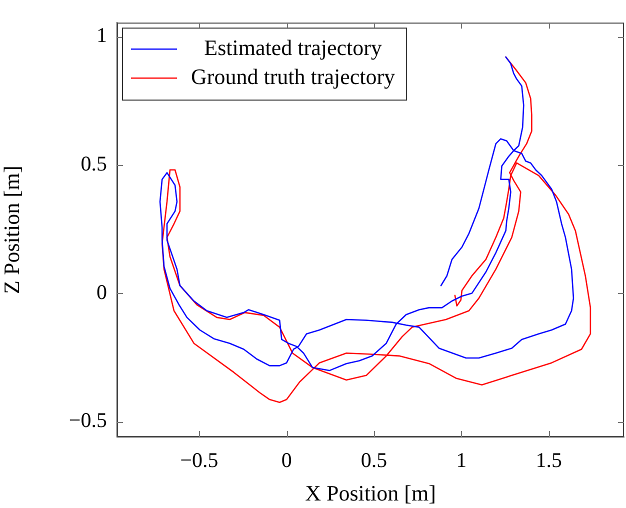 The height and width of the screenshot is (508, 626). I want to click on y-tick-label: 0, so click(101, 292).